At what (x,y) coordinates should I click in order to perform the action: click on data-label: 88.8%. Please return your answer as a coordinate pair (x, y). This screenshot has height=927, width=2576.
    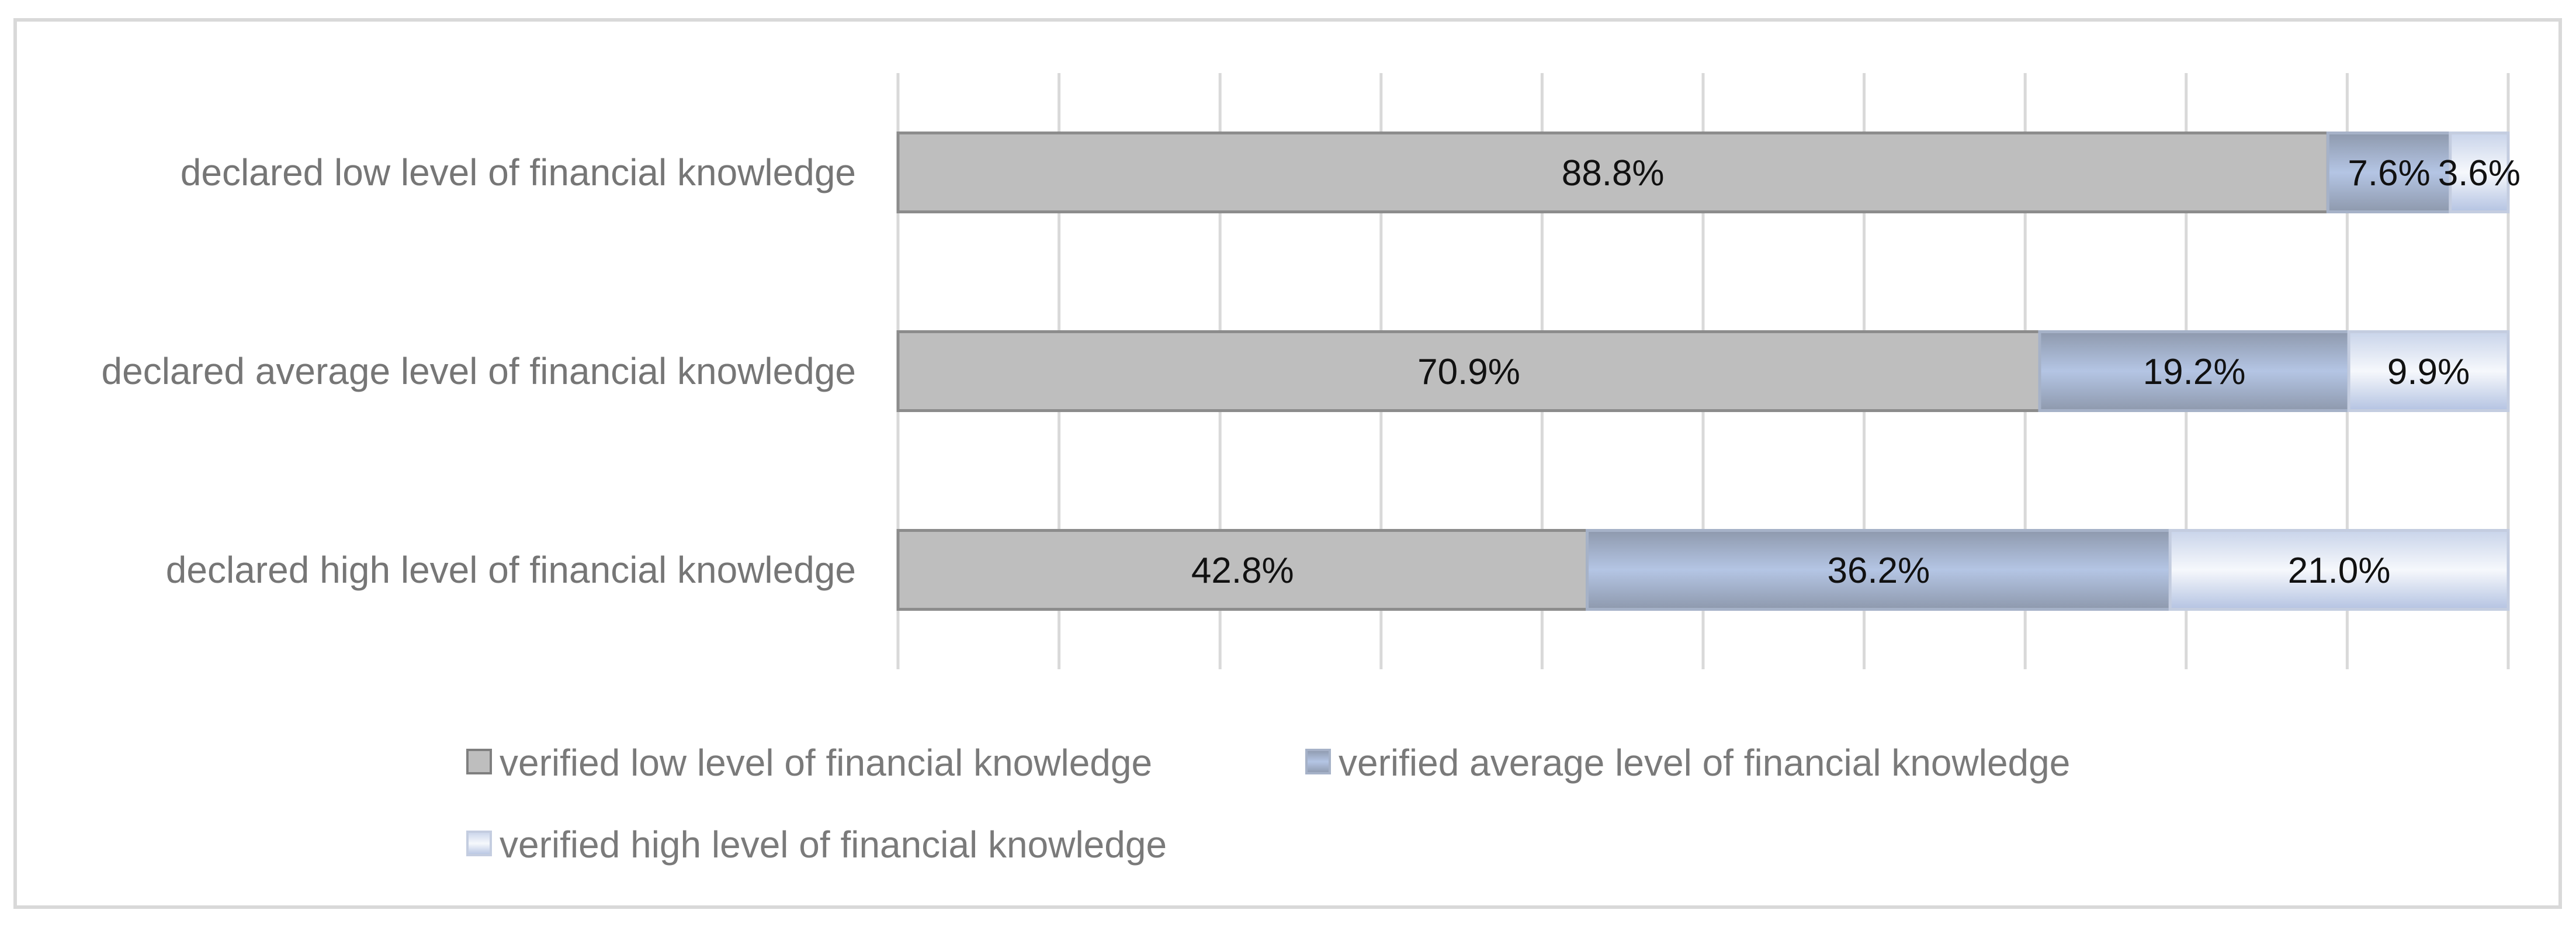
    Looking at the image, I should click on (1613, 173).